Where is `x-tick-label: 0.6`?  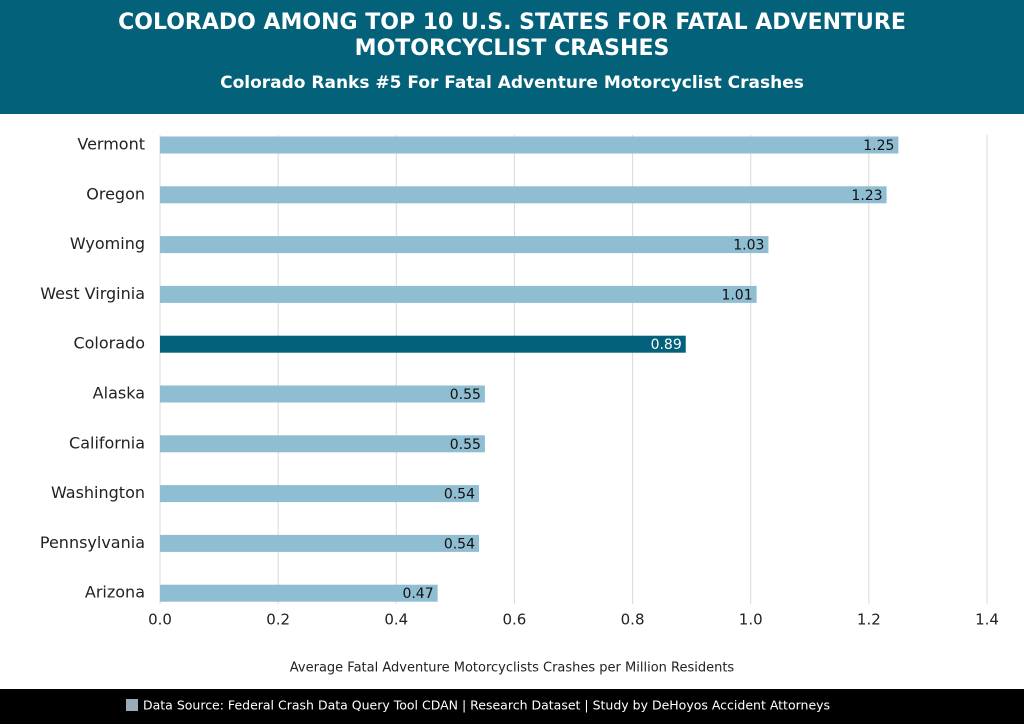
x-tick-label: 0.6 is located at coordinates (514, 620).